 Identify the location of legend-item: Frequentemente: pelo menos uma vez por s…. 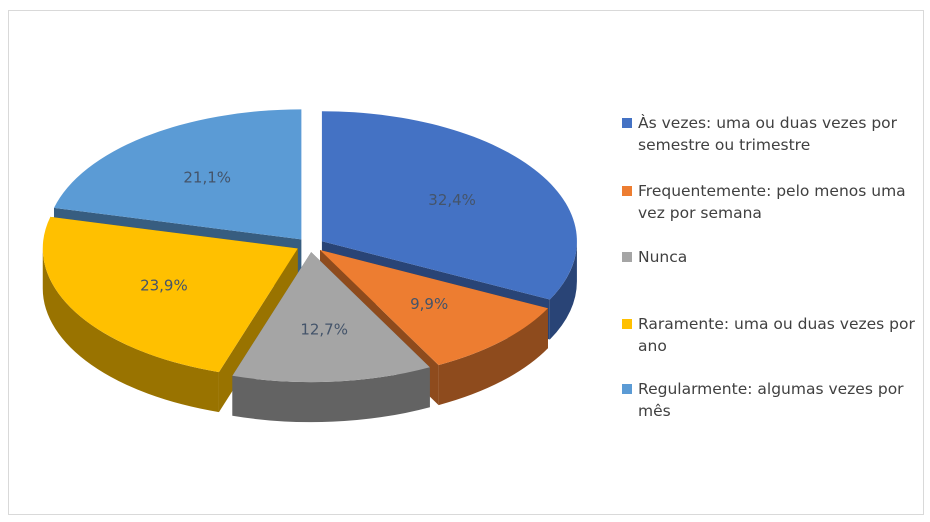
(772, 202).